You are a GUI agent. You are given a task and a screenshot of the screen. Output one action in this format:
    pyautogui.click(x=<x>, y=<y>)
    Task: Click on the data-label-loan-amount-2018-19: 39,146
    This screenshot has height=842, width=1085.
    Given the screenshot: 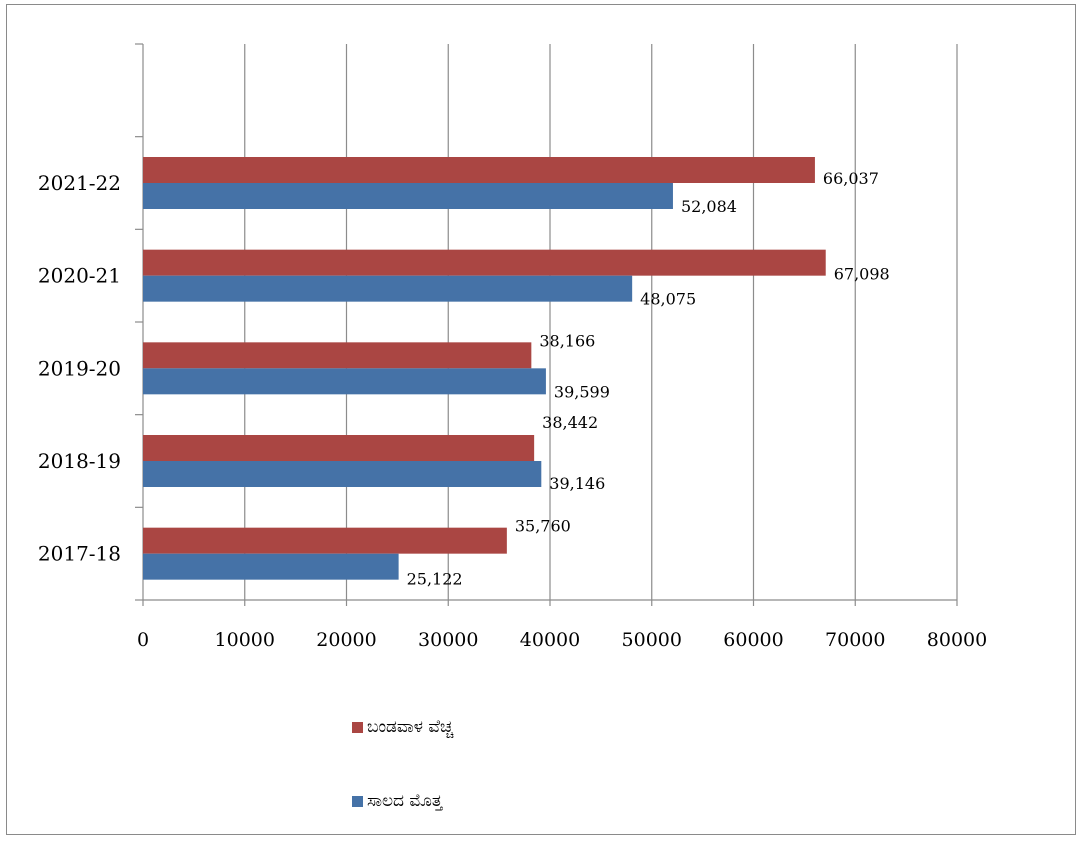 What is the action you would take?
    pyautogui.click(x=577, y=483)
    